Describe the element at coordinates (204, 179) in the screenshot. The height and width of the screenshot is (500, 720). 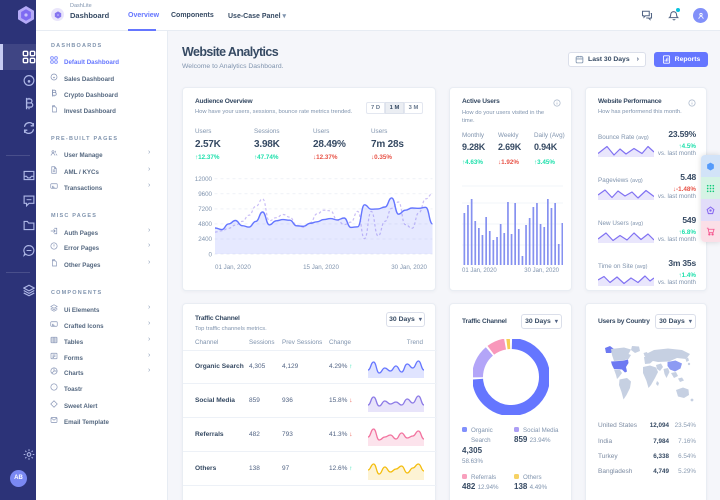
I see `svg-text: 12000` at that location.